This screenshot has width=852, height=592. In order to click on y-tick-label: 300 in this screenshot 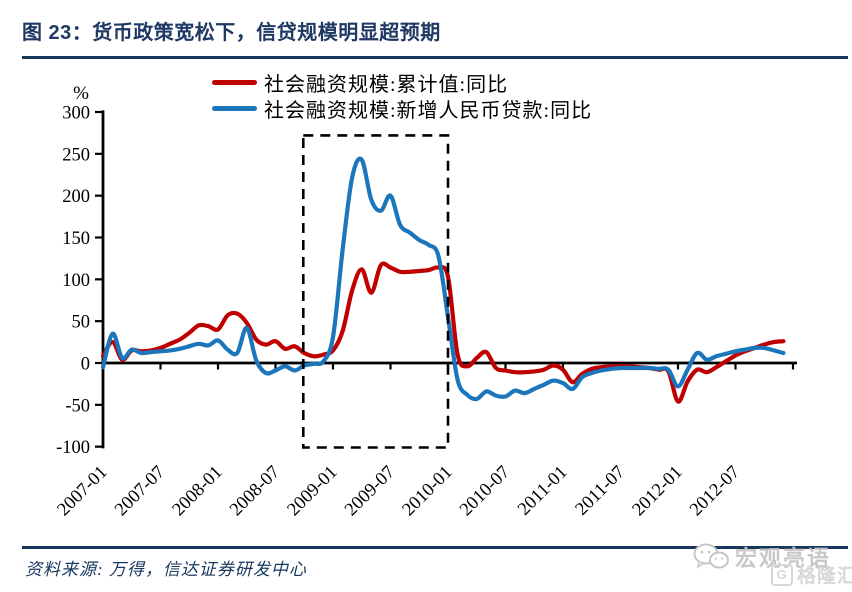, I will do `click(76, 113)`.